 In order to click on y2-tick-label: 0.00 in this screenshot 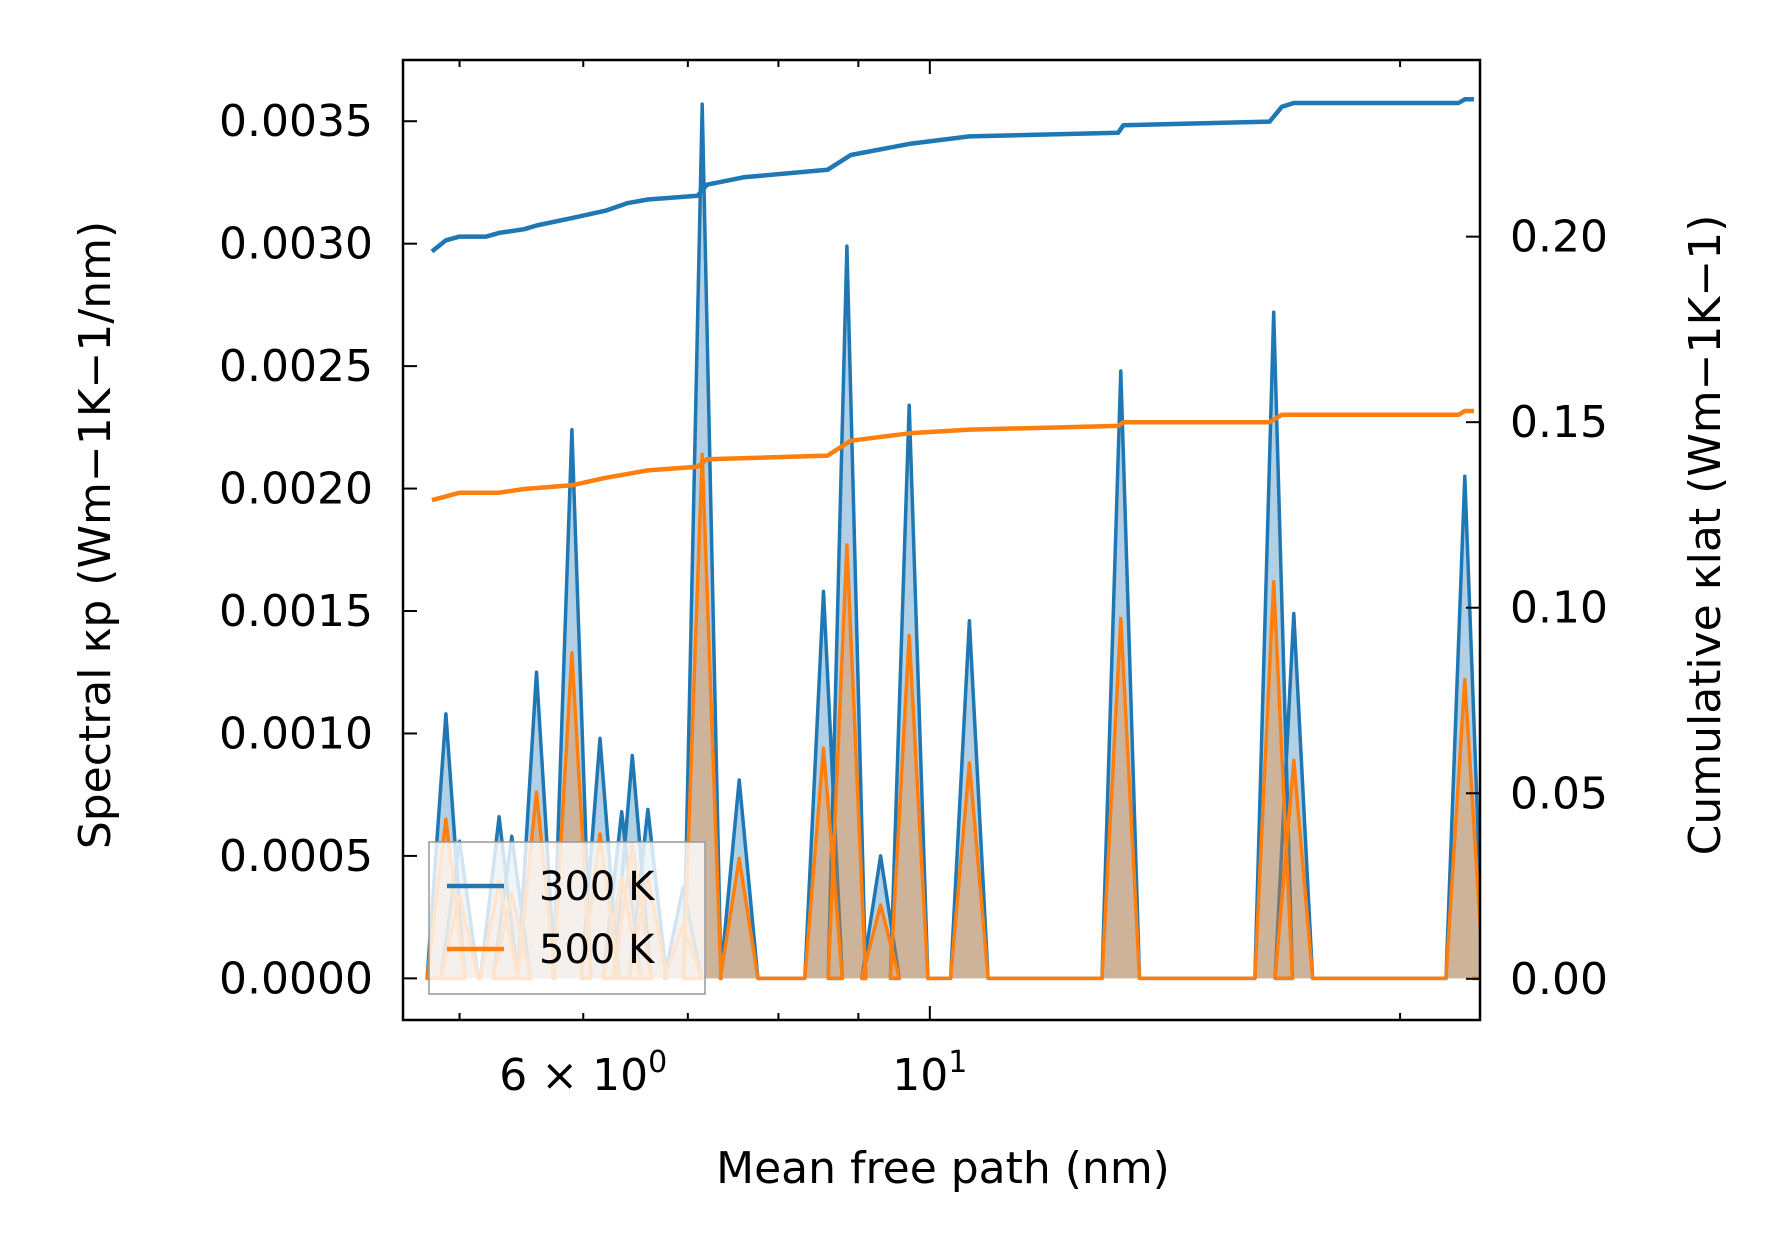, I will do `click(1559, 979)`.